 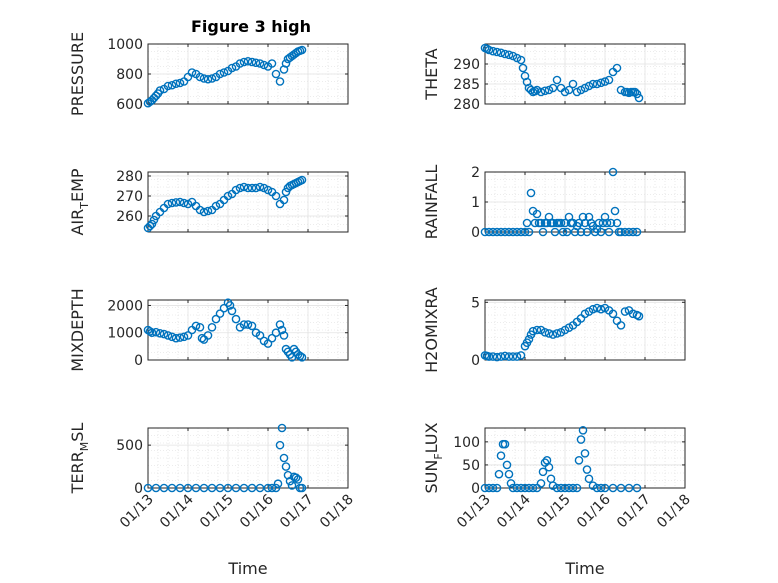 I want to click on mixdepth-ytick-label: 0, so click(x=138, y=361).